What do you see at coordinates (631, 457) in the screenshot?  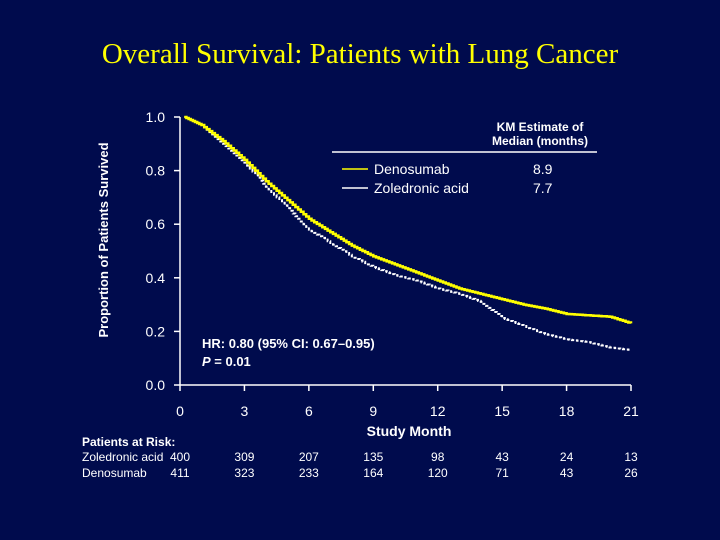 I see `at-risk-count: 13` at bounding box center [631, 457].